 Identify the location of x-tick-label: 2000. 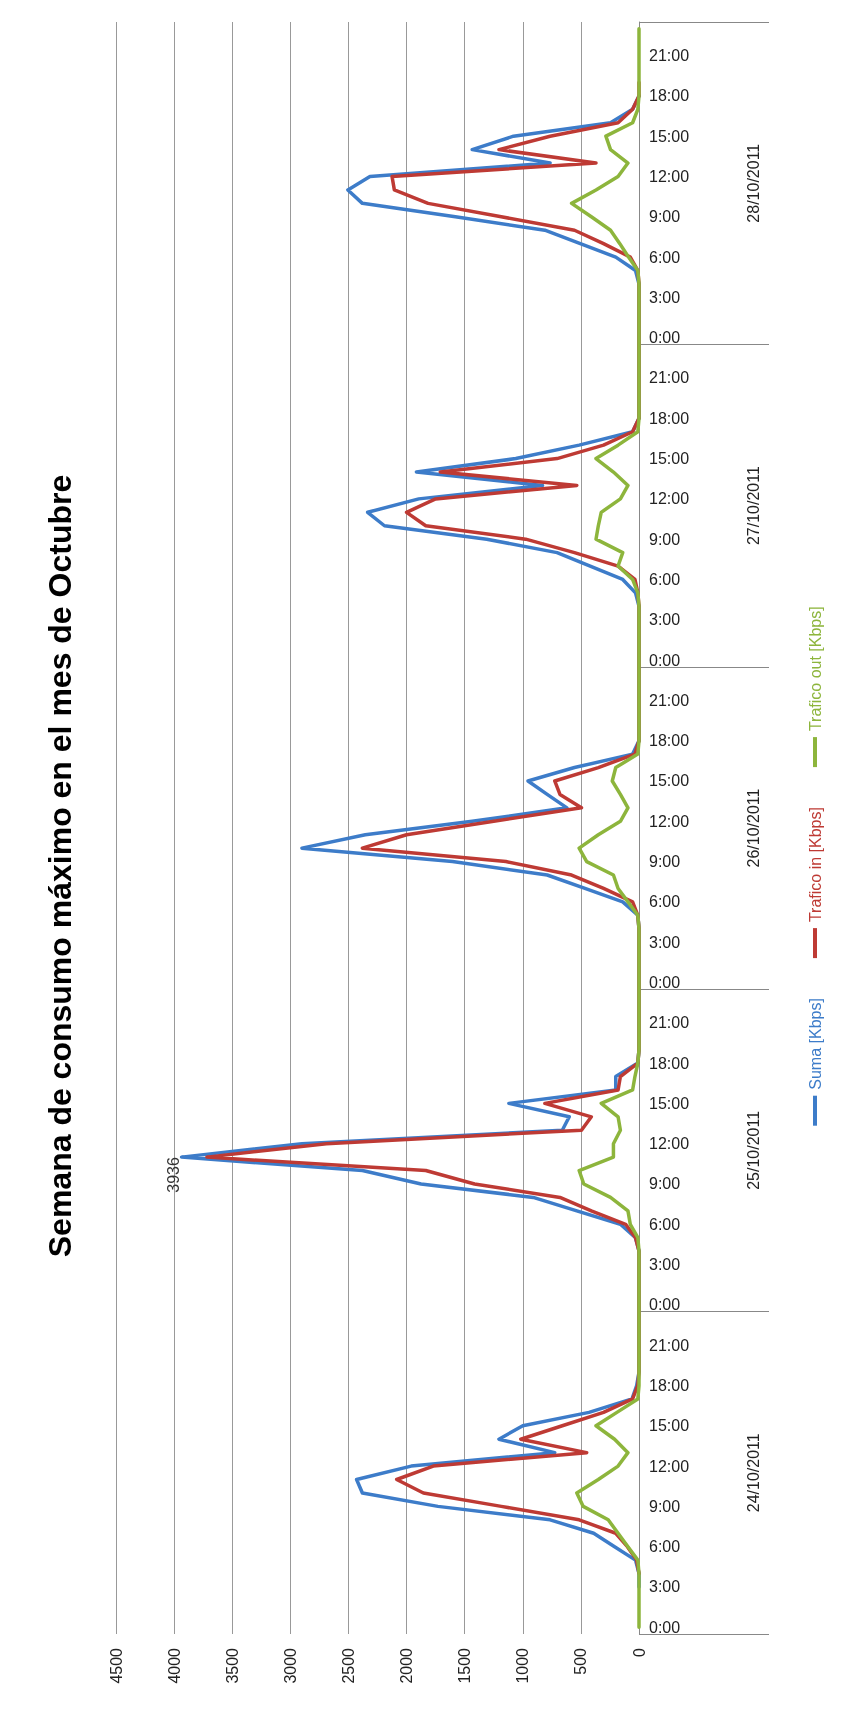
(407, 1665).